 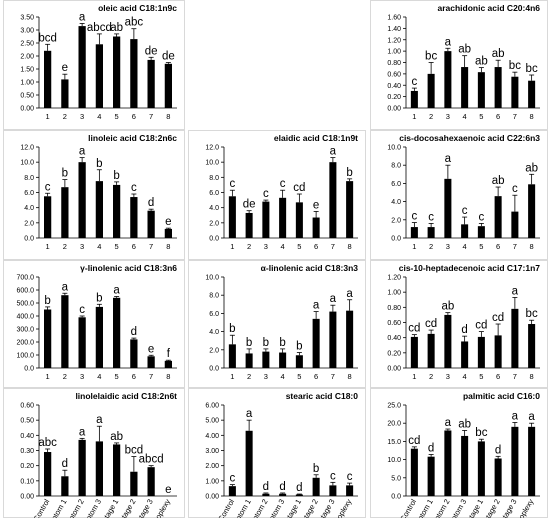 What do you see at coordinates (65, 116) in the screenshot?
I see `x-tick-label: 2` at bounding box center [65, 116].